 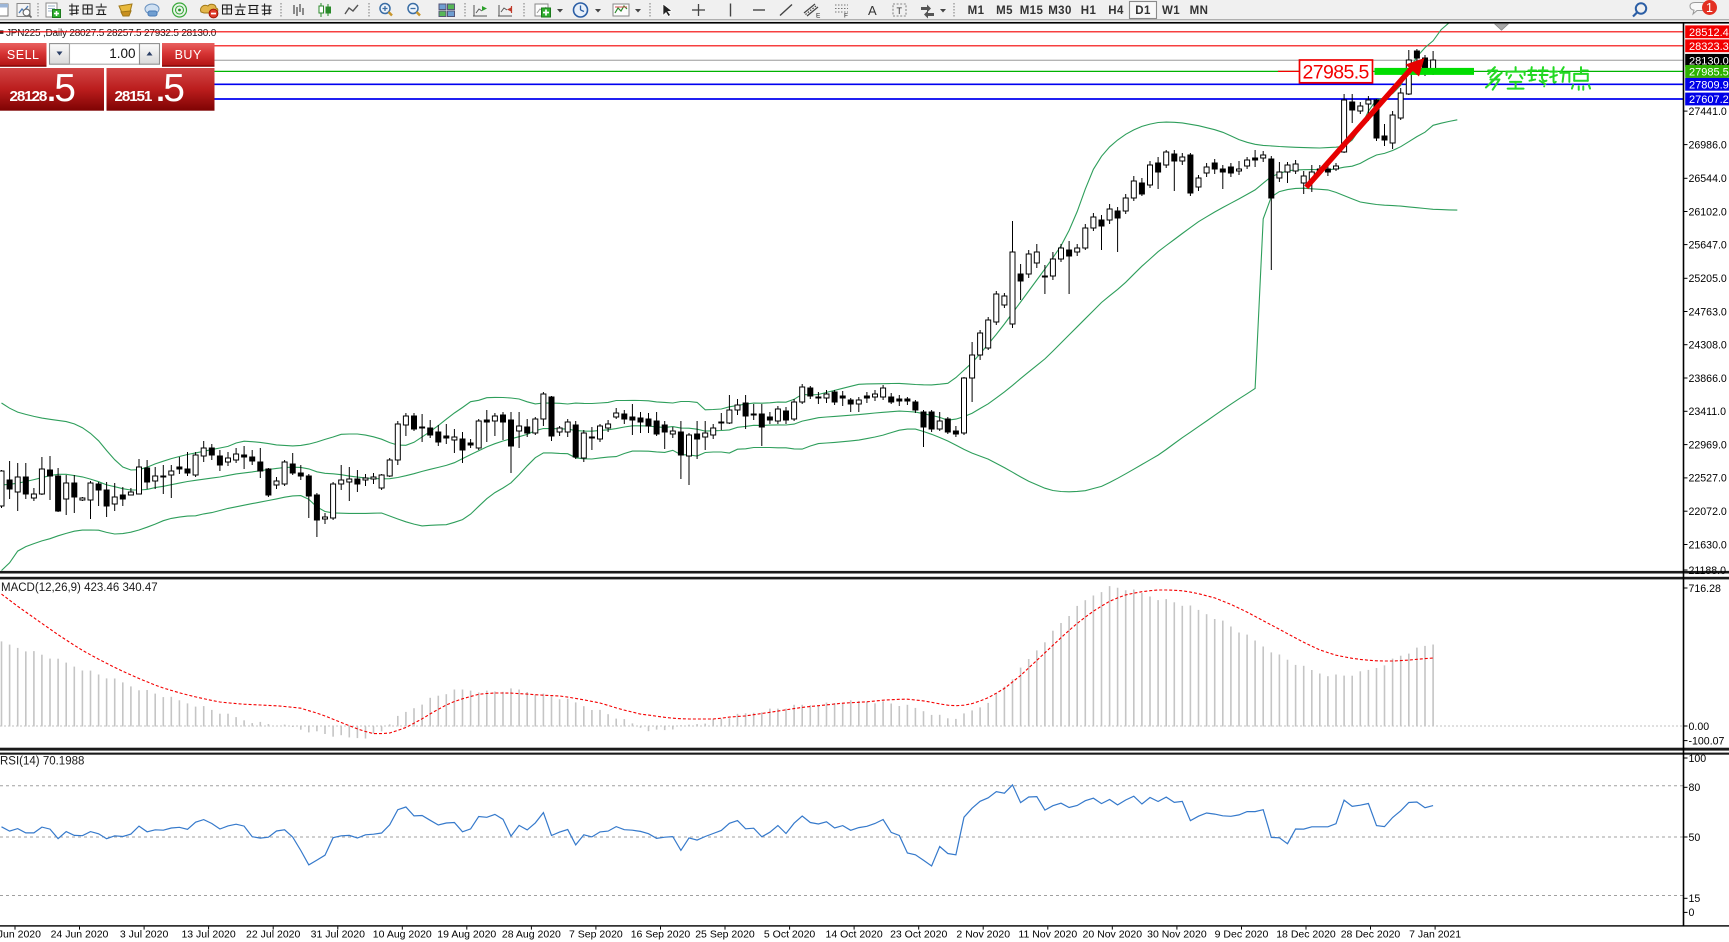 What do you see at coordinates (1708, 312) in the screenshot?
I see `svg-text: 24763.0` at bounding box center [1708, 312].